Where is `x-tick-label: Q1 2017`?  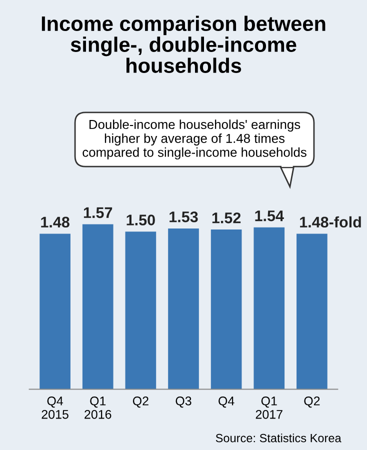
x-tick-label: Q1 2017 is located at coordinates (269, 407).